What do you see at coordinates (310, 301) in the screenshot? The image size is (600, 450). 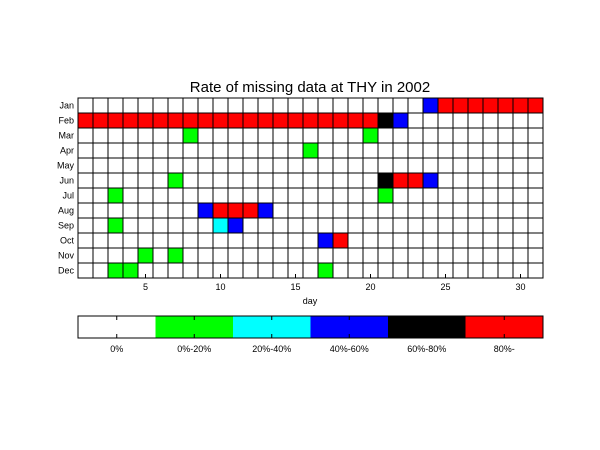 I see `x-axis-label: day` at bounding box center [310, 301].